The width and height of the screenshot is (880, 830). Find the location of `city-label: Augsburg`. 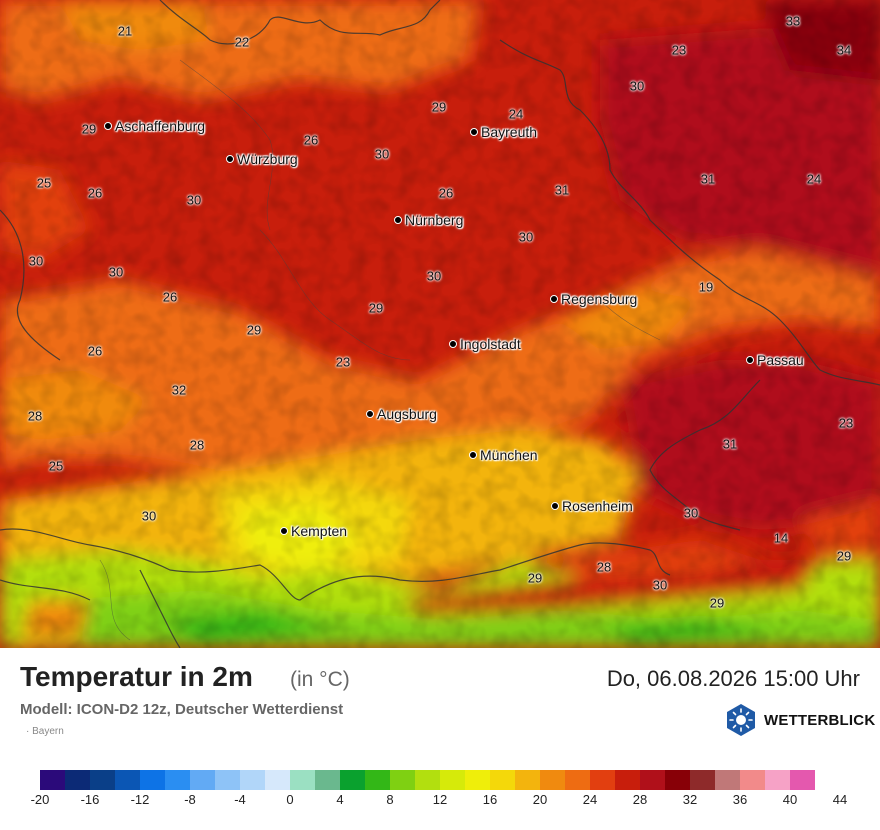

city-label: Augsburg is located at coordinates (407, 414).